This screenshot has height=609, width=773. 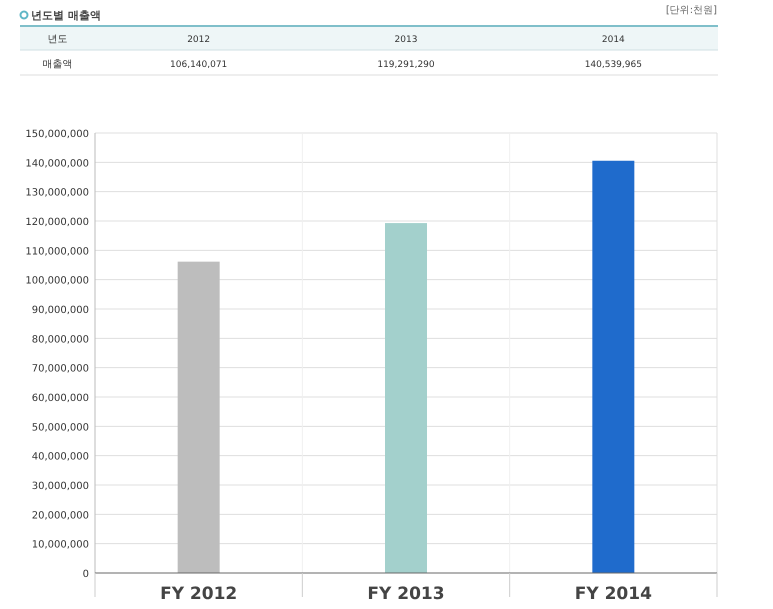 I want to click on chart-title: 년도별 매출액, so click(x=66, y=15).